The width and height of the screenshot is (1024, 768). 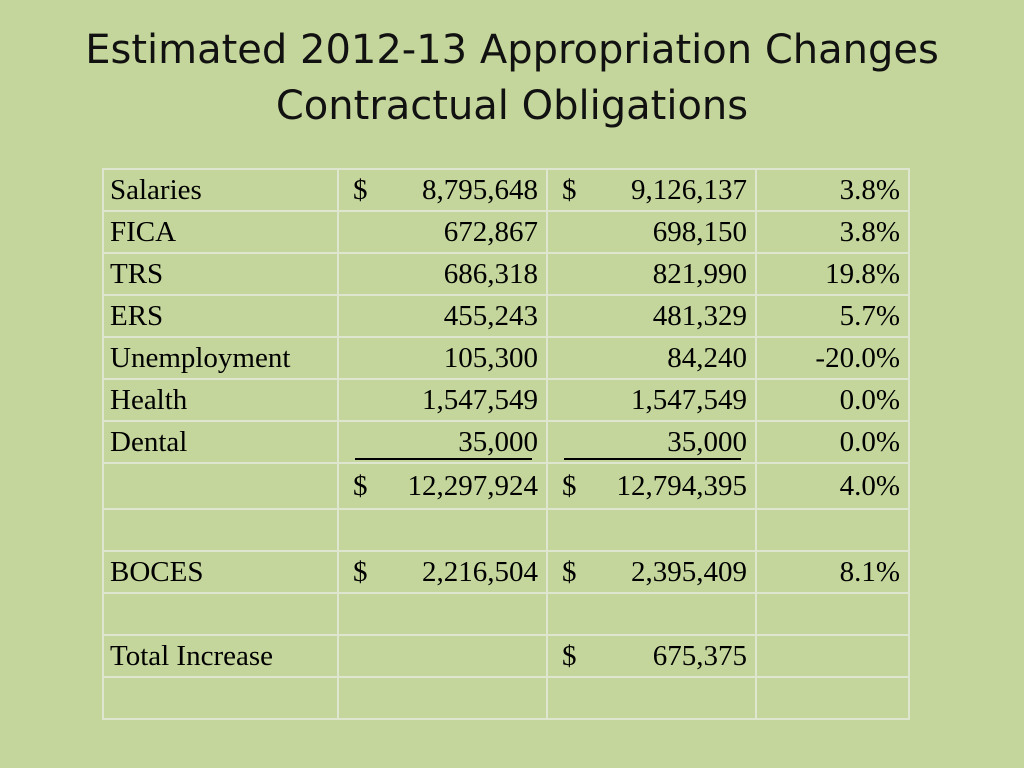 I want to click on value-2011-12: $12,297,924, so click(x=442, y=486).